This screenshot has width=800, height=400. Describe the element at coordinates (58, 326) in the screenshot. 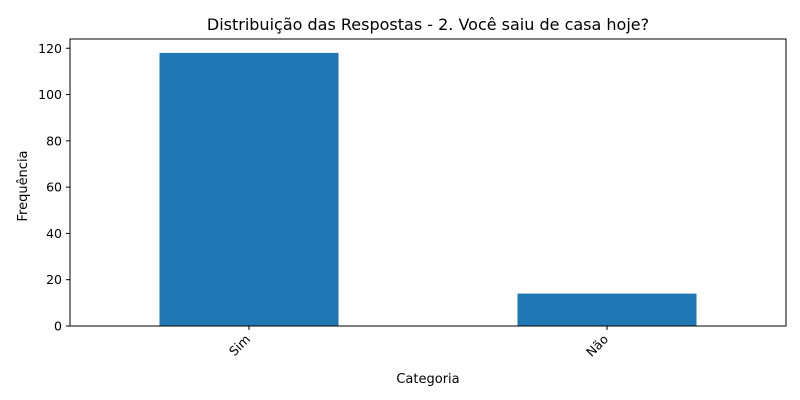

I see `y-tick-label: 0` at that location.